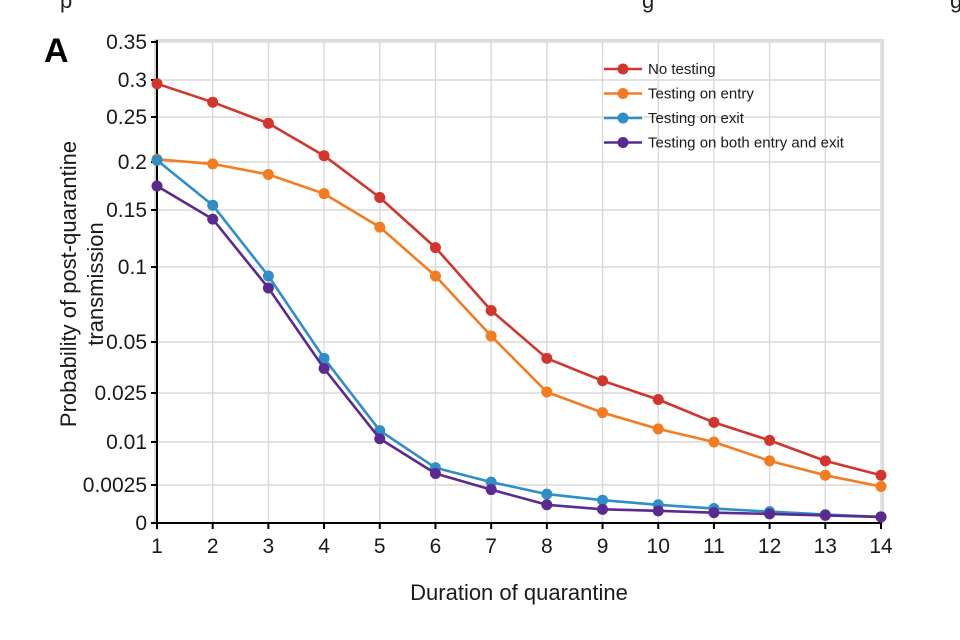 This screenshot has width=960, height=640. What do you see at coordinates (126, 442) in the screenshot?
I see `y-tick-label-0.01: 0.01` at bounding box center [126, 442].